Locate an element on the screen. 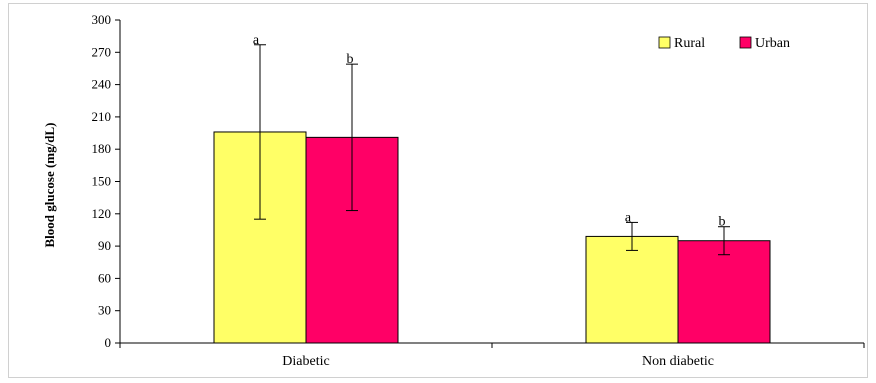 This screenshot has height=383, width=876. legend: Rural Urban is located at coordinates (724, 43).